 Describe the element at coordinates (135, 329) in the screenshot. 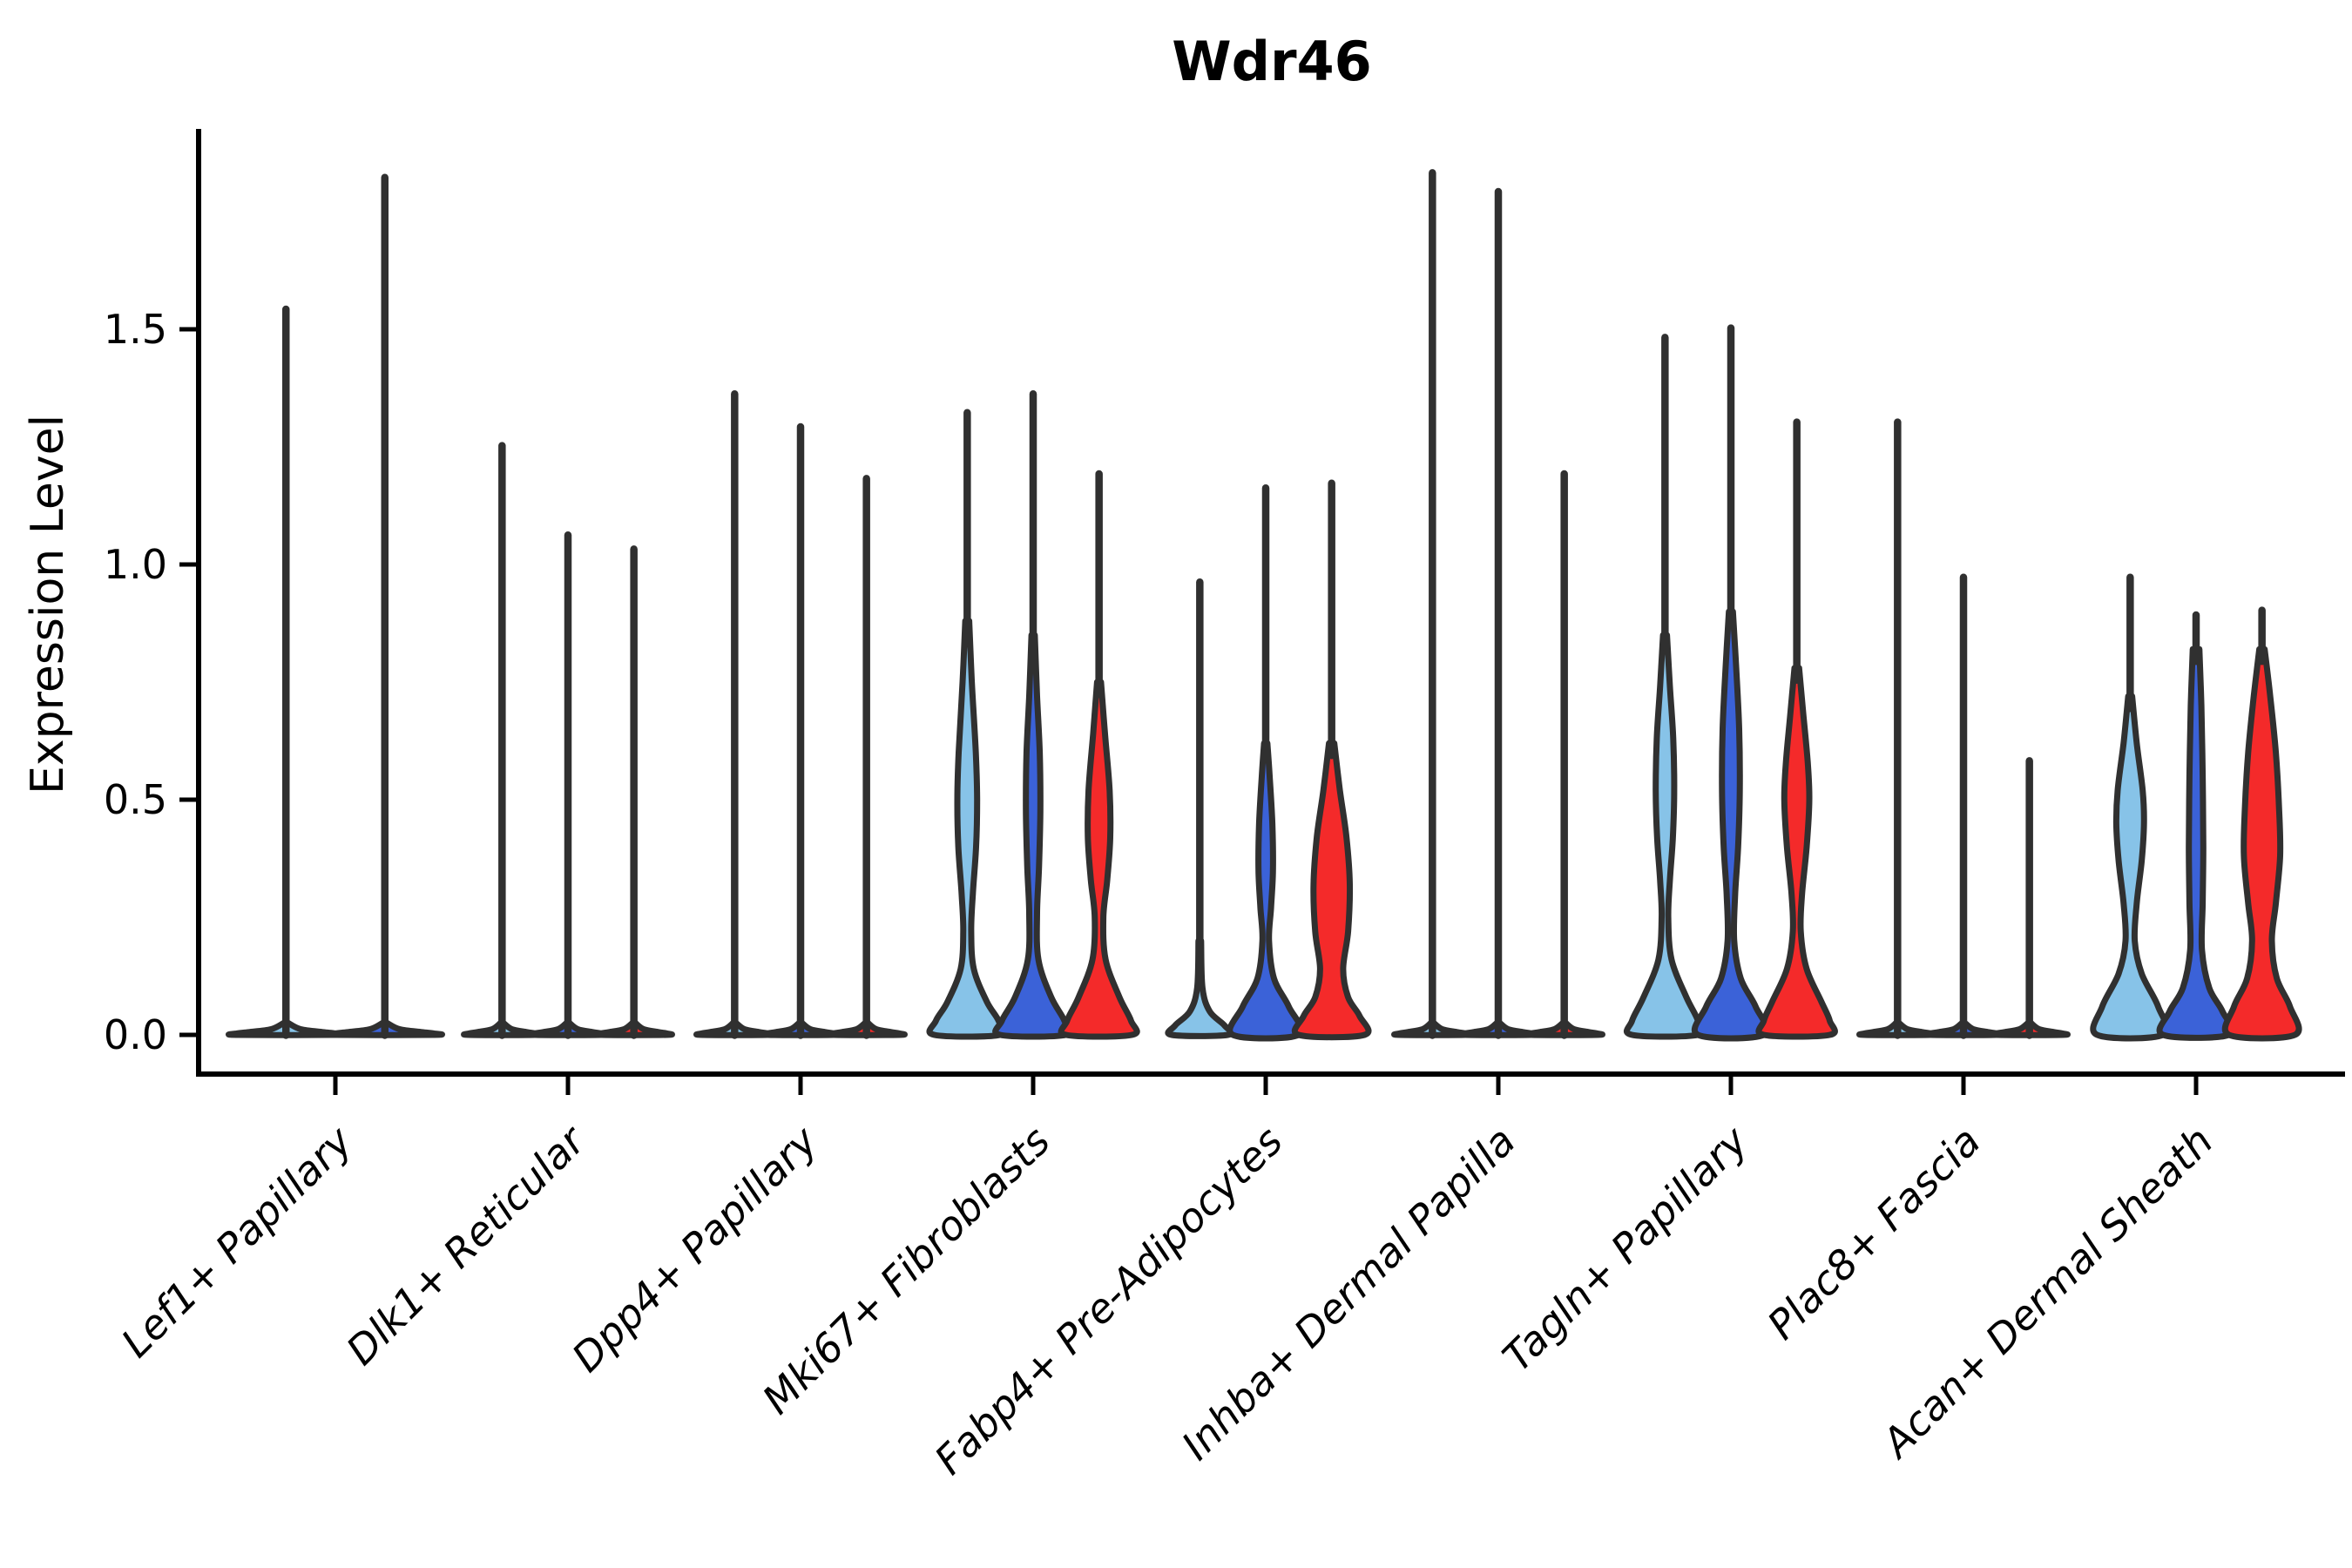

I see `y-tick-label: 1.5` at that location.